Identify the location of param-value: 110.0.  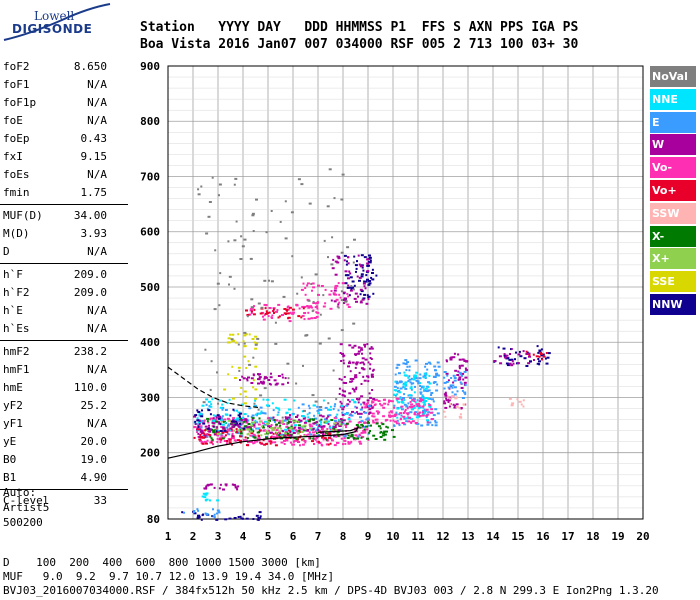
(90, 387).